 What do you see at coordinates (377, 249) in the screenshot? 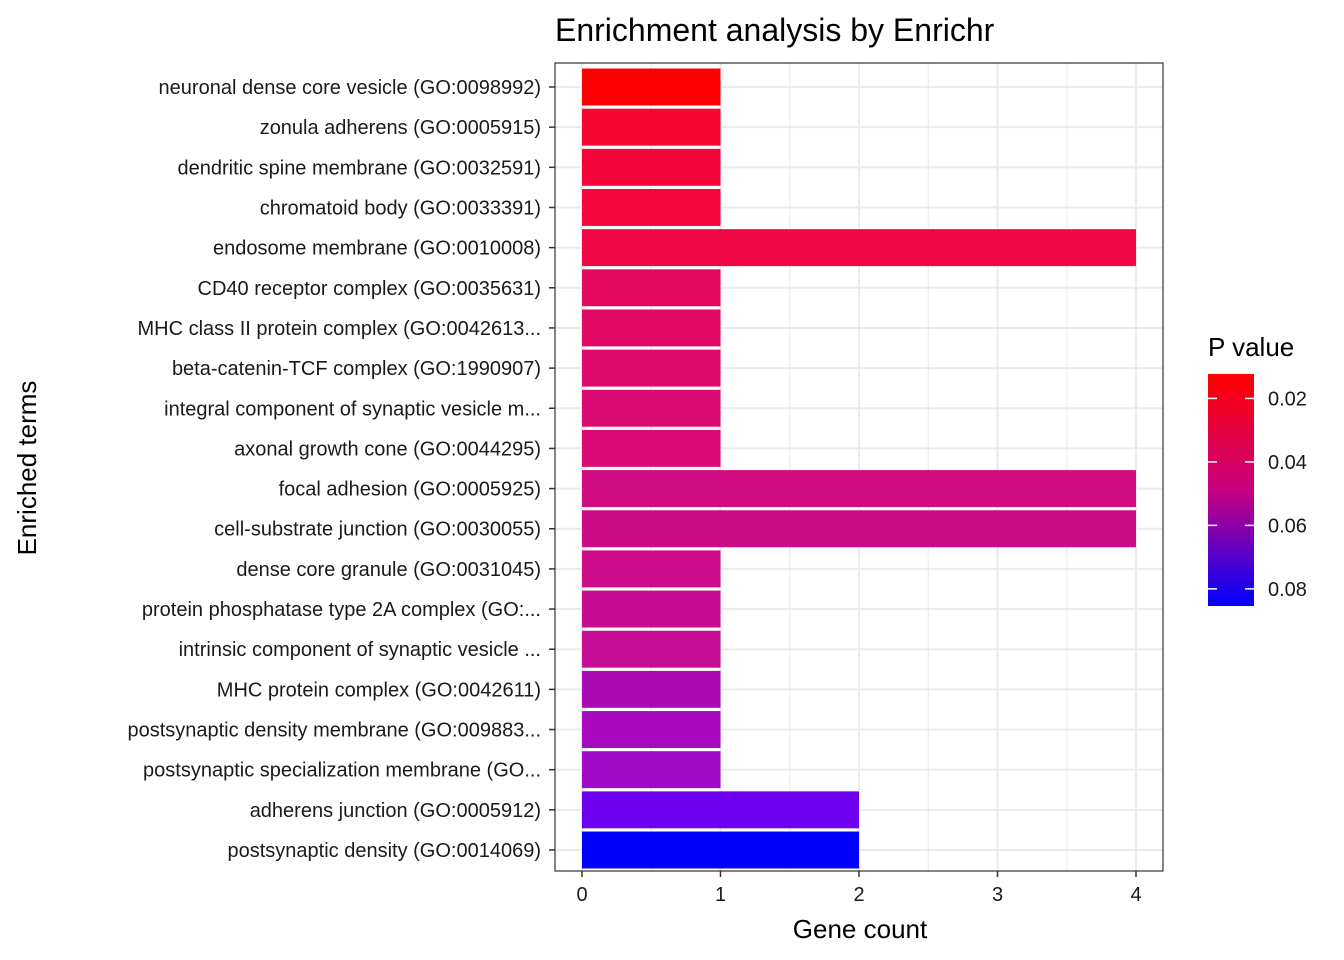
I see `y-tick-label: endosome membrane (GO:0010008)` at bounding box center [377, 249].